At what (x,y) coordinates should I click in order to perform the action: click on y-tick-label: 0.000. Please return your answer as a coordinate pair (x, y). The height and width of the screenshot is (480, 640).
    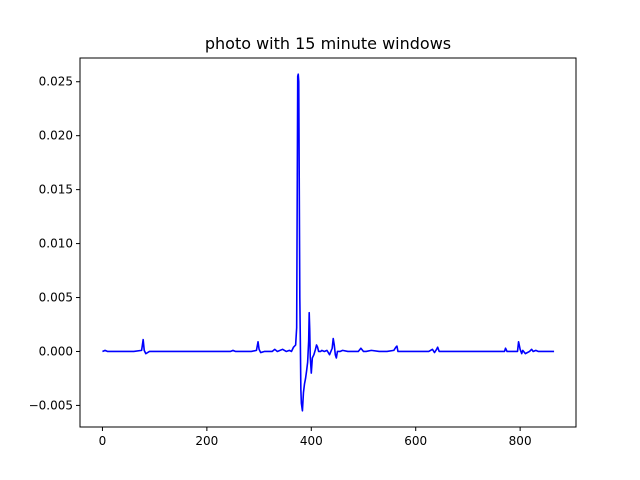
    Looking at the image, I should click on (56, 351).